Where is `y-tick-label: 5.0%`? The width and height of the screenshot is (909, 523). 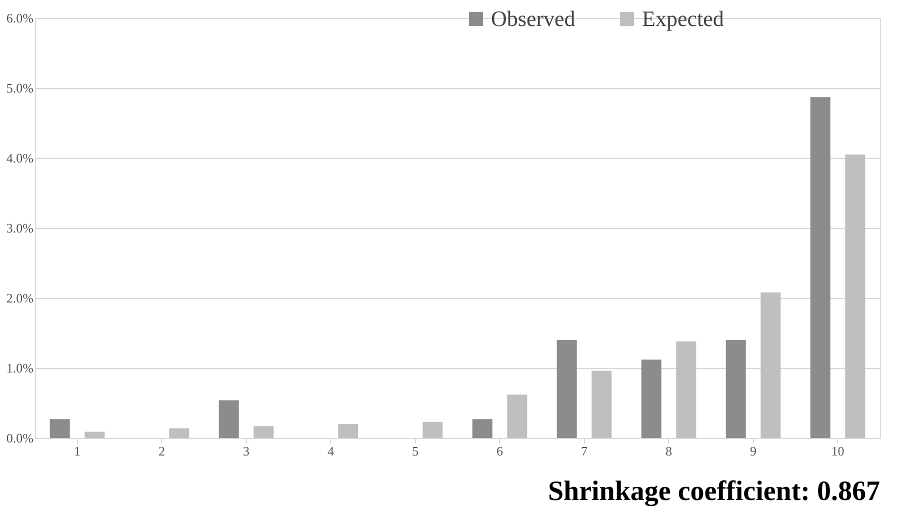 y-tick-label: 5.0% is located at coordinates (20, 88).